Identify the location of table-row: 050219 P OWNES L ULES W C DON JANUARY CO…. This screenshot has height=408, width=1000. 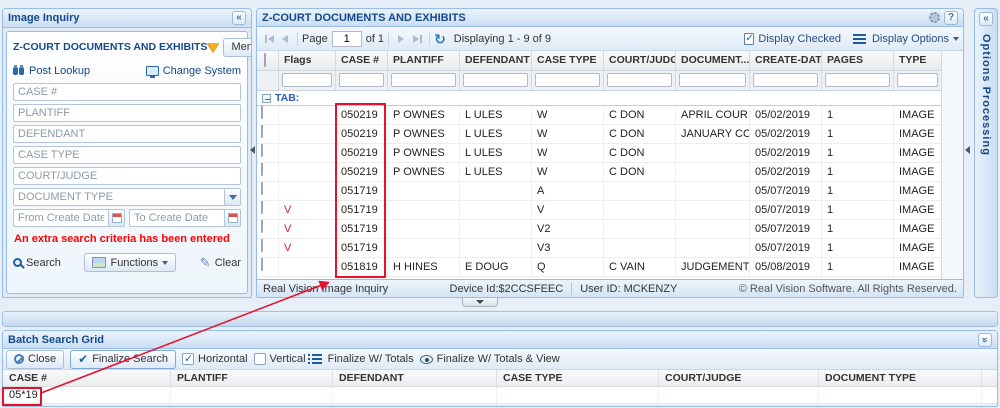
(599, 134).